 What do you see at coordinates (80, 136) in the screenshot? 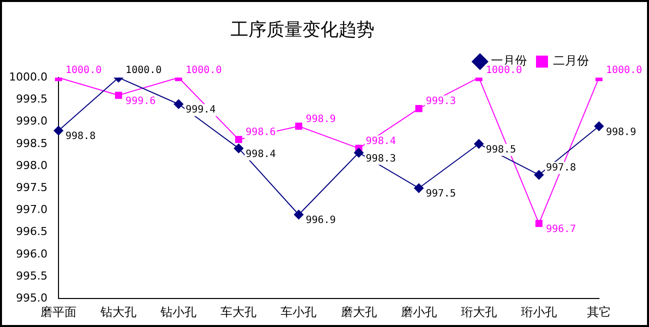
I see `data-label: 998.8` at bounding box center [80, 136].